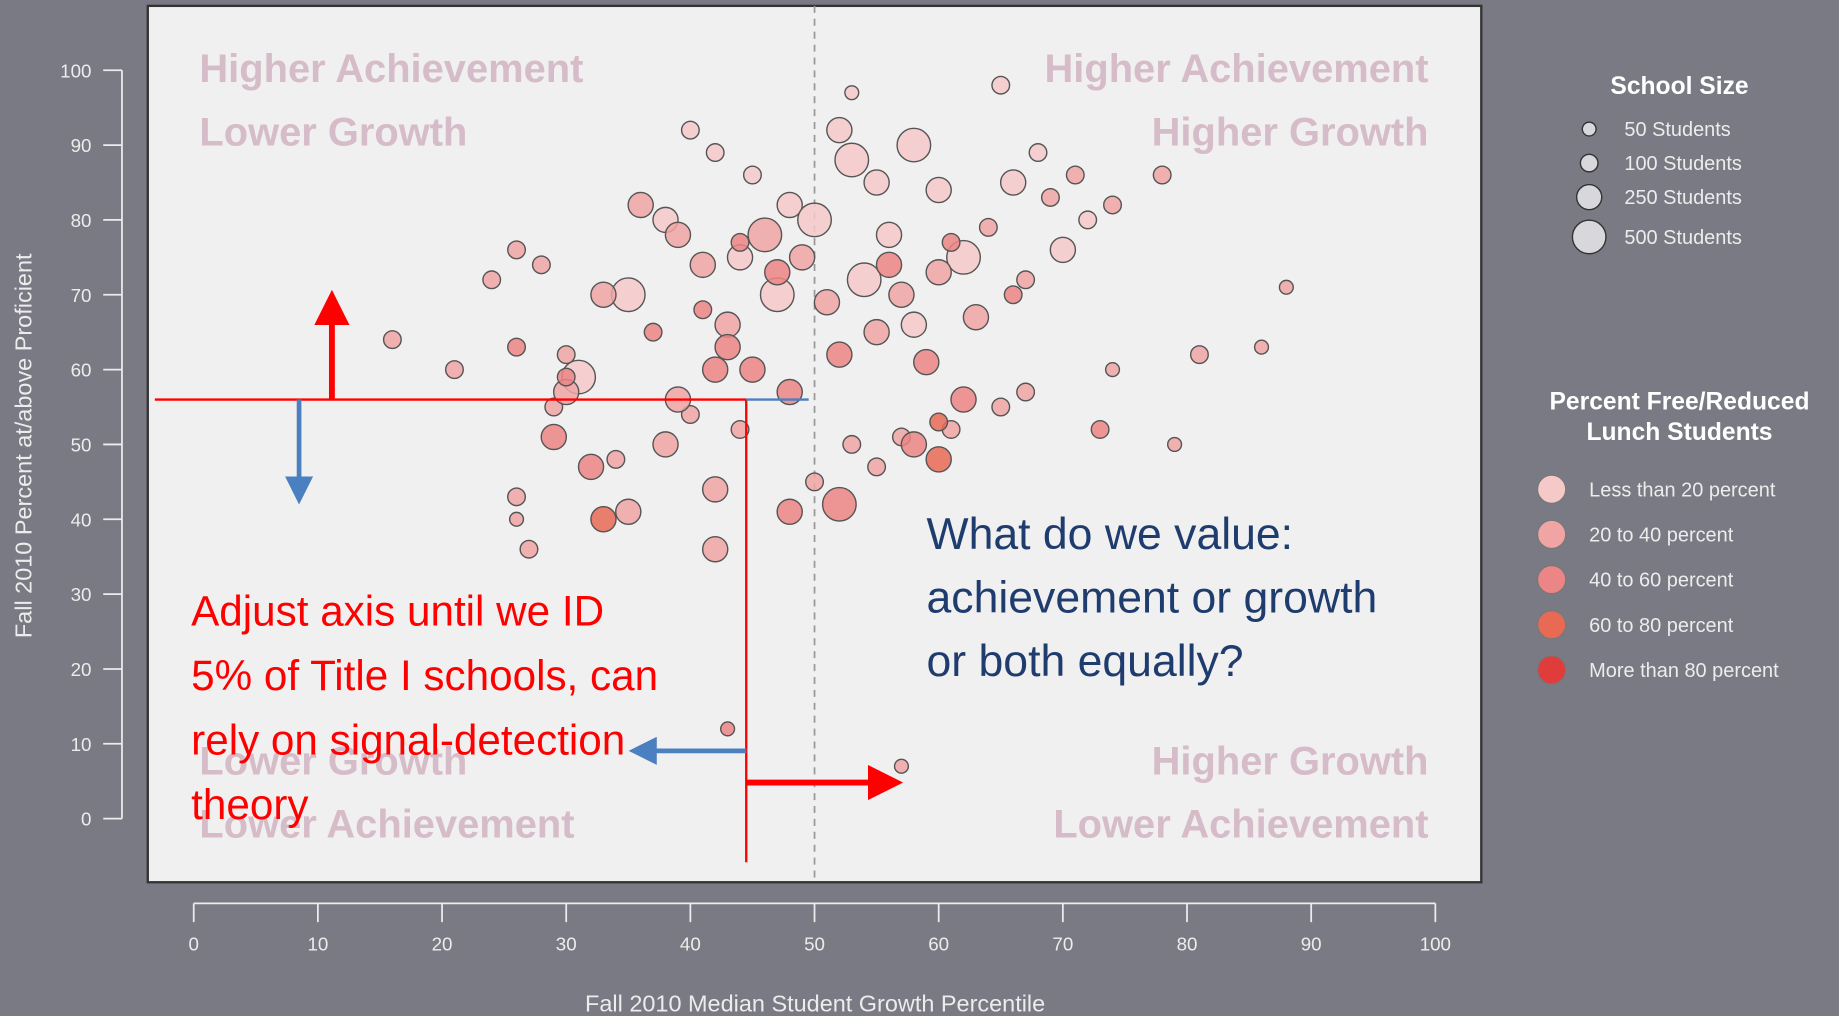  I want to click on legend-label: 40 to 60 percent, so click(1661, 581).